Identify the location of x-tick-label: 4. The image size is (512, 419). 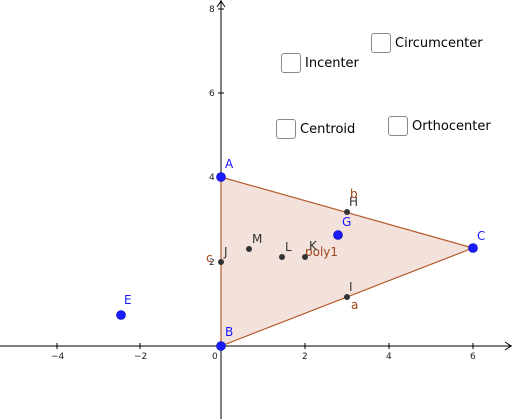
(389, 357).